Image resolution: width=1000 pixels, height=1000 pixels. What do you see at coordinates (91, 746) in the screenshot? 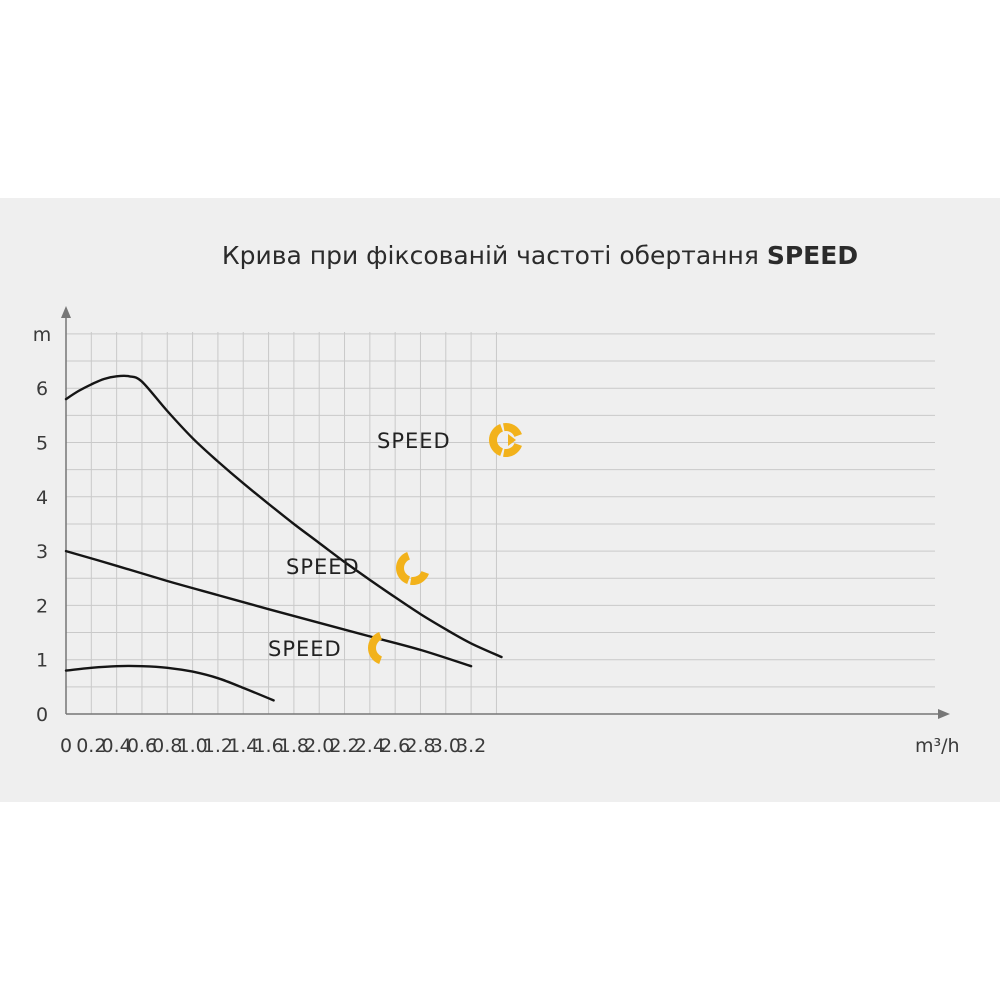
I see `x-tick-label: 0.2` at bounding box center [91, 746].